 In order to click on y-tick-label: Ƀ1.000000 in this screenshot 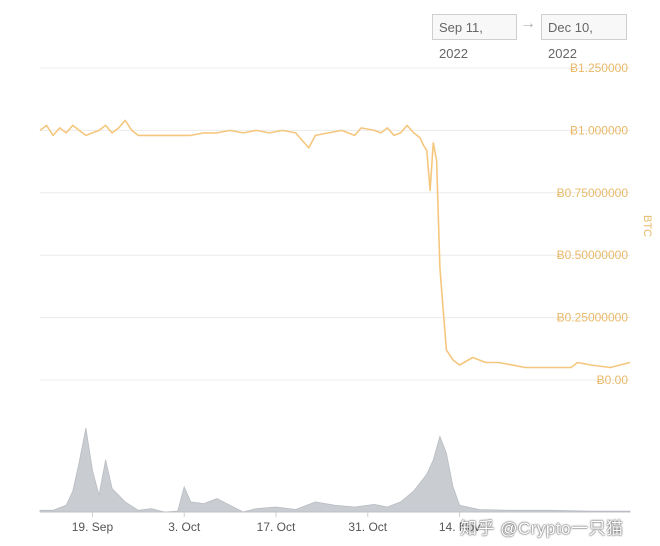, I will do `click(599, 130)`.